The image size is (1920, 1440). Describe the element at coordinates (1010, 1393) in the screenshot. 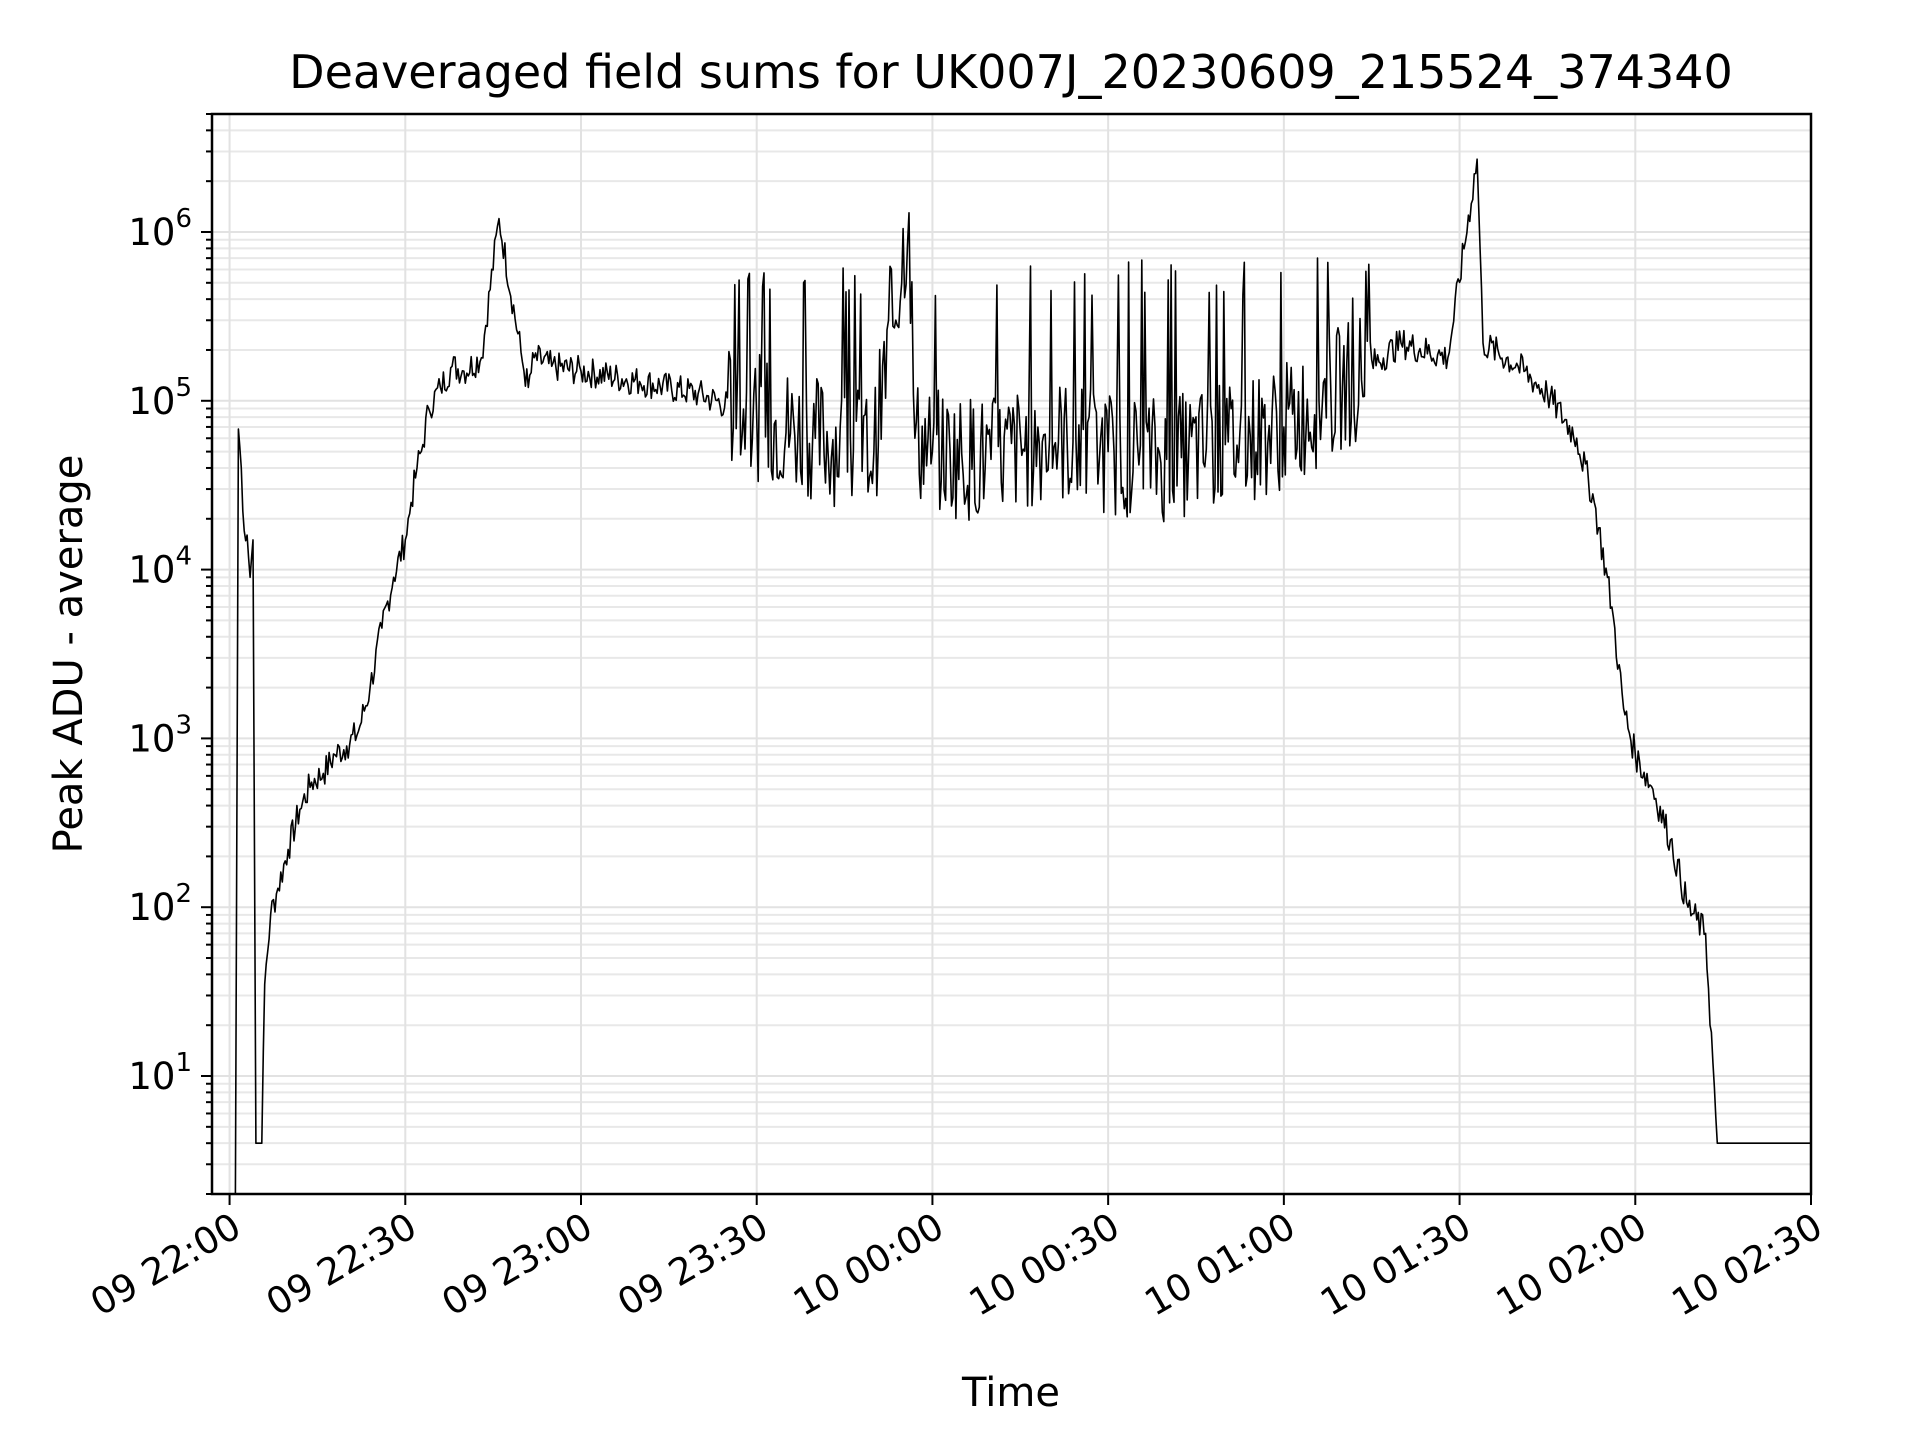

I see `x-axis-label: Time` at that location.